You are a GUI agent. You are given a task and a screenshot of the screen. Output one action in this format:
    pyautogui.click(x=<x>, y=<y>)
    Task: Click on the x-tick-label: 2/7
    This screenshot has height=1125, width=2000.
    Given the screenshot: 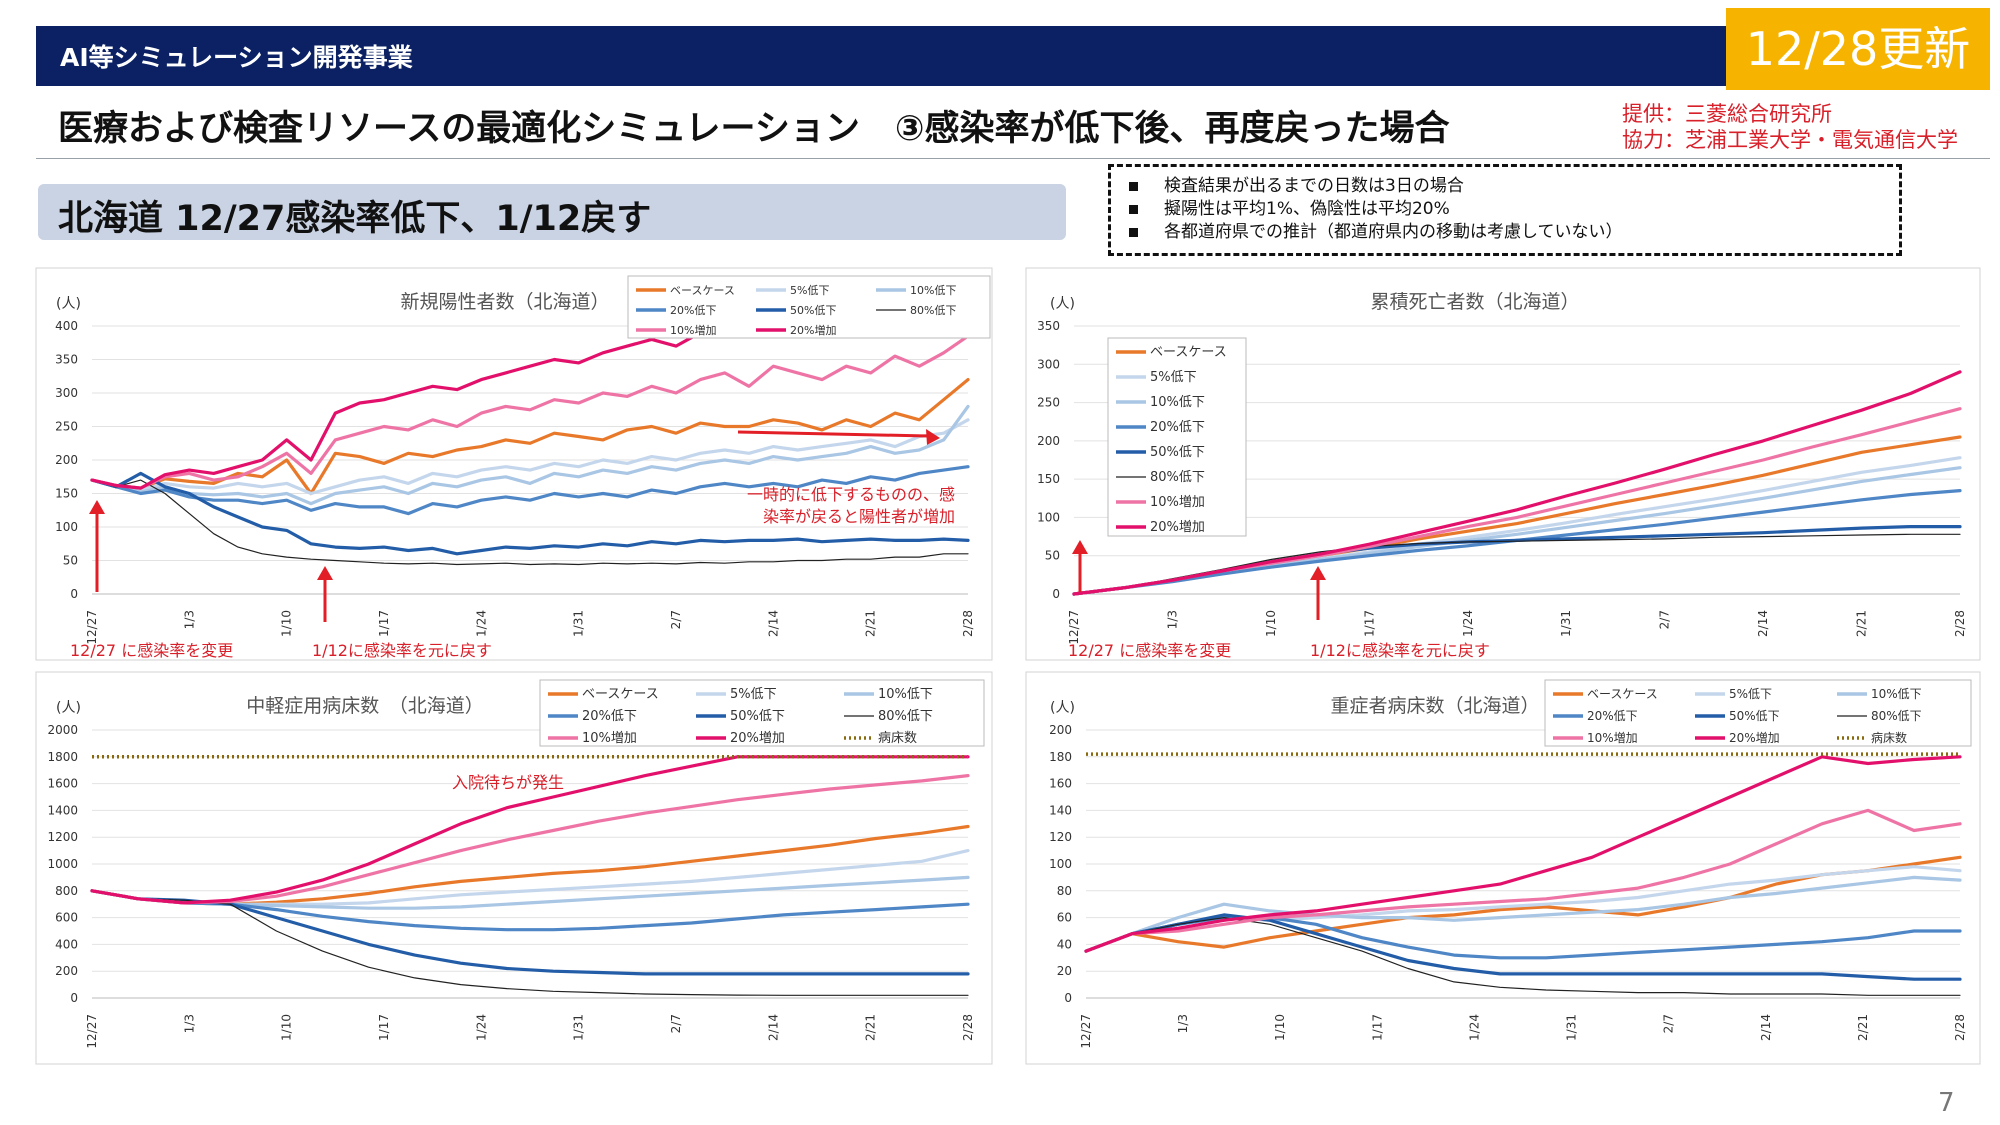 What is the action you would take?
    pyautogui.click(x=676, y=1023)
    